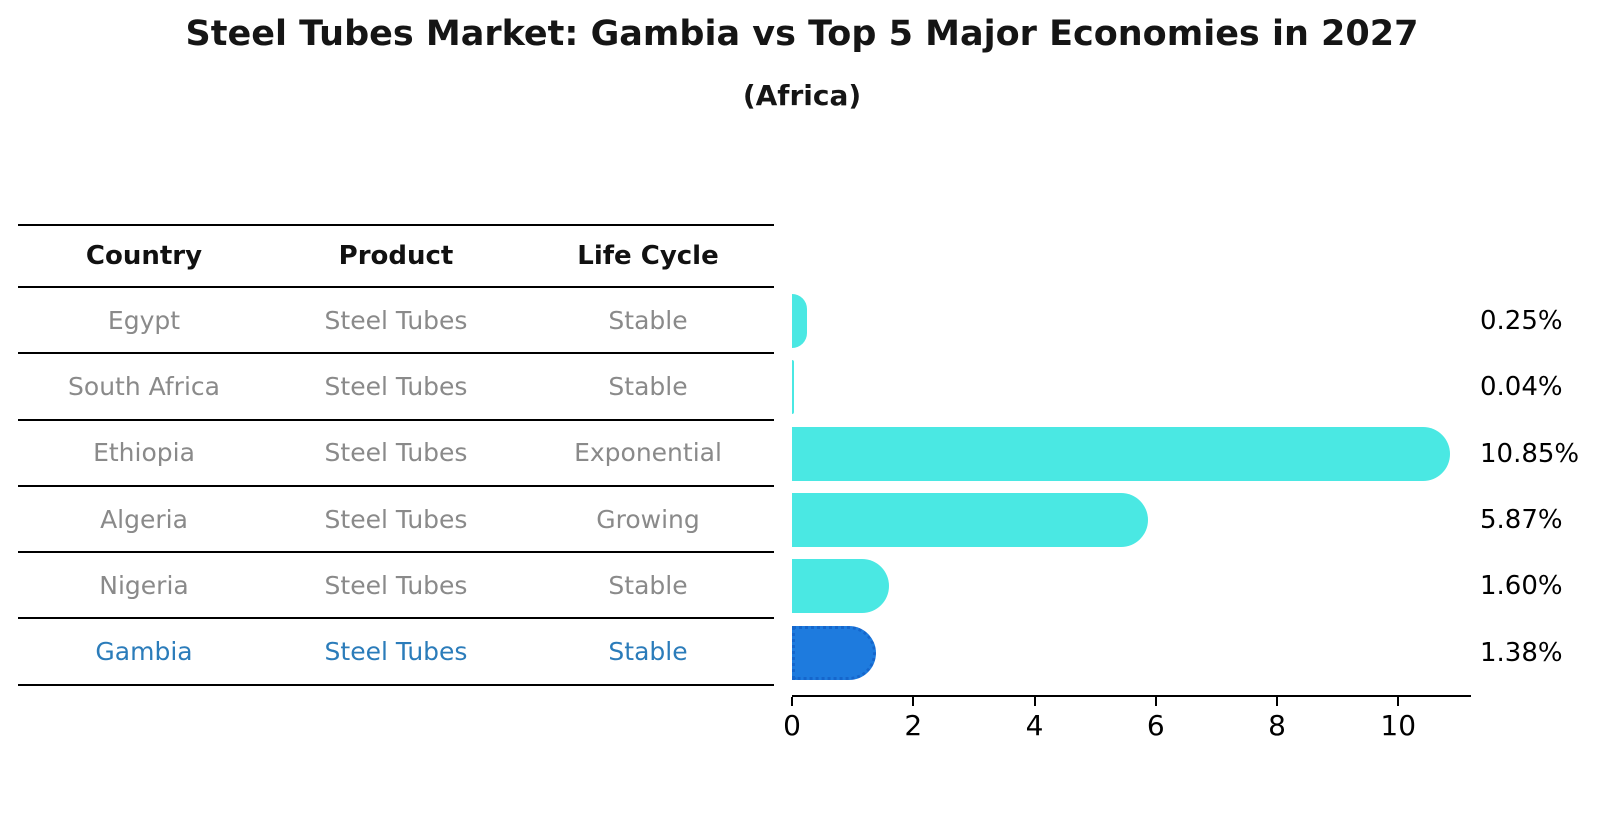  I want to click on x-axis-tick-label: 2, so click(913, 725).